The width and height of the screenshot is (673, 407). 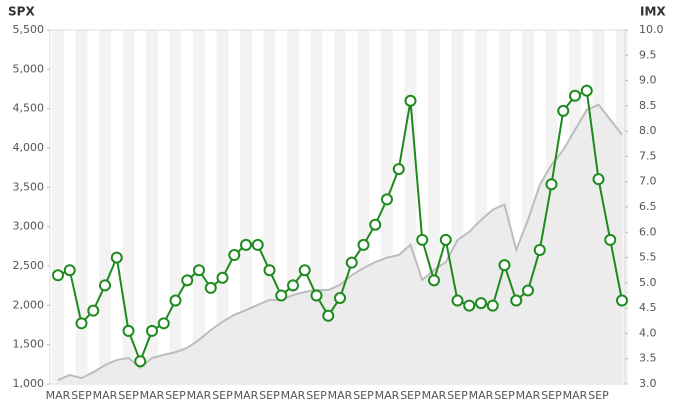 What do you see at coordinates (648, 181) in the screenshot?
I see `y2-tick-label: 7.0` at bounding box center [648, 181].